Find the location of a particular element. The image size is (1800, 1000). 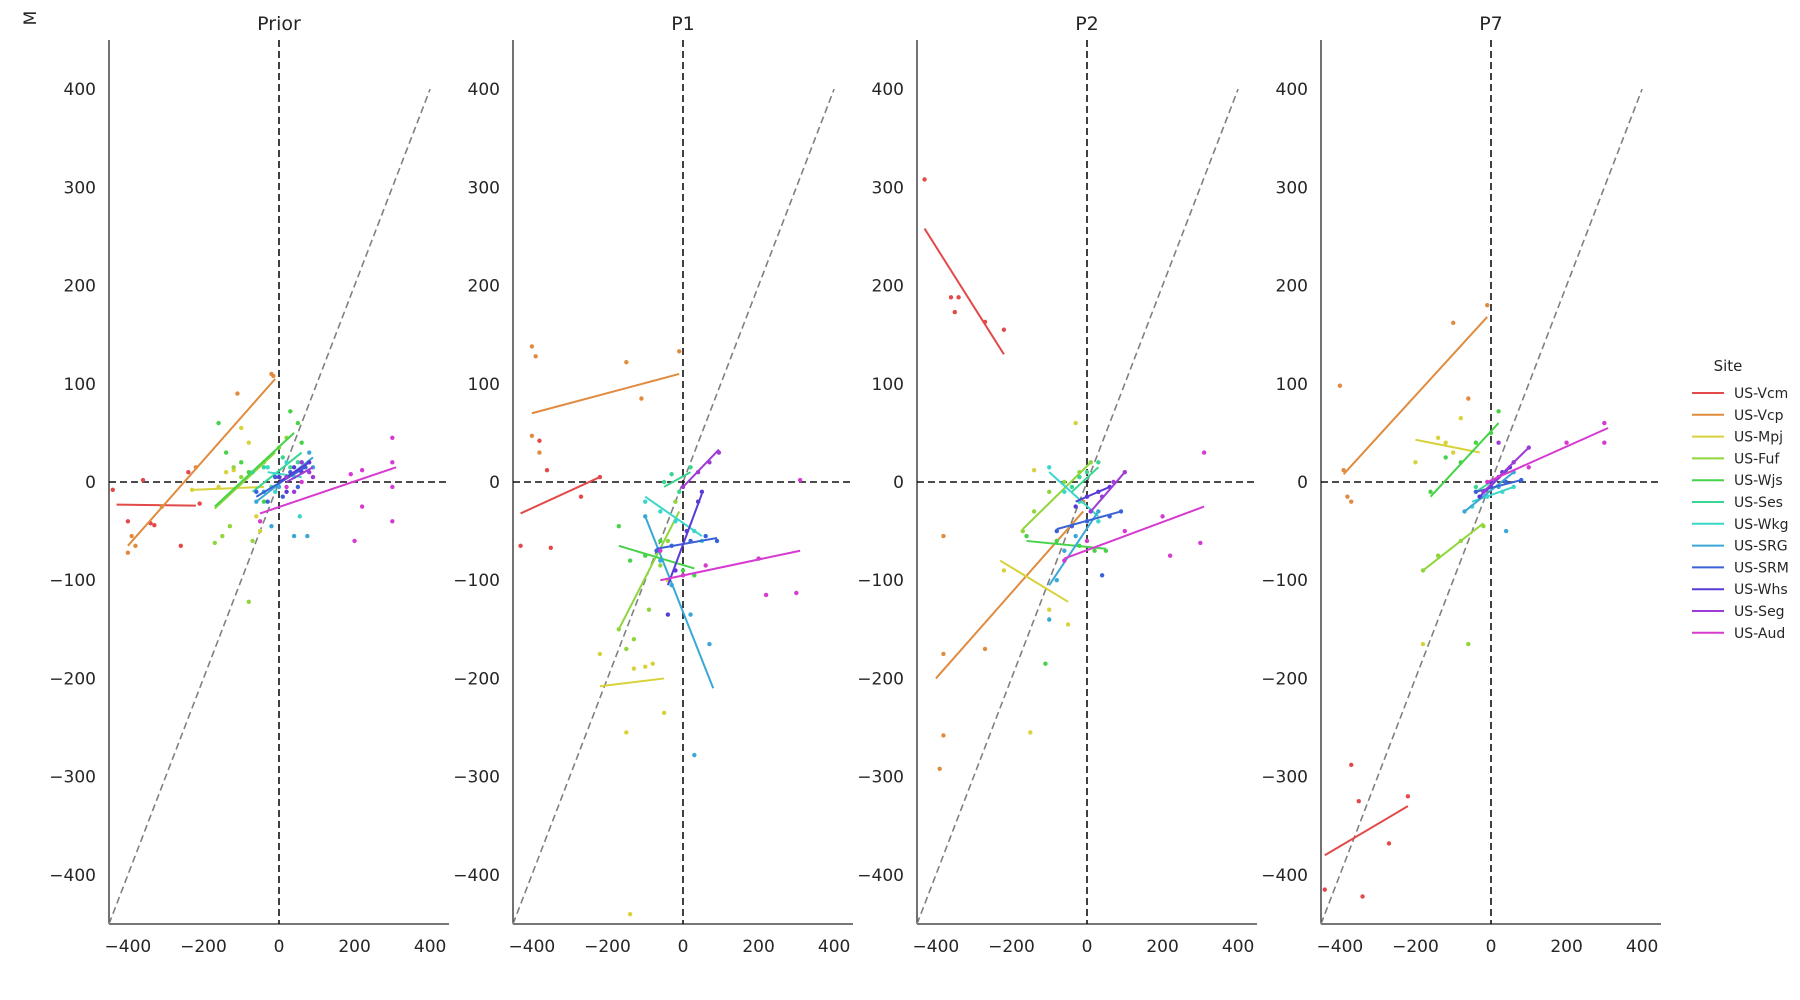

legend-item: US-SRG is located at coordinates (1740, 547).